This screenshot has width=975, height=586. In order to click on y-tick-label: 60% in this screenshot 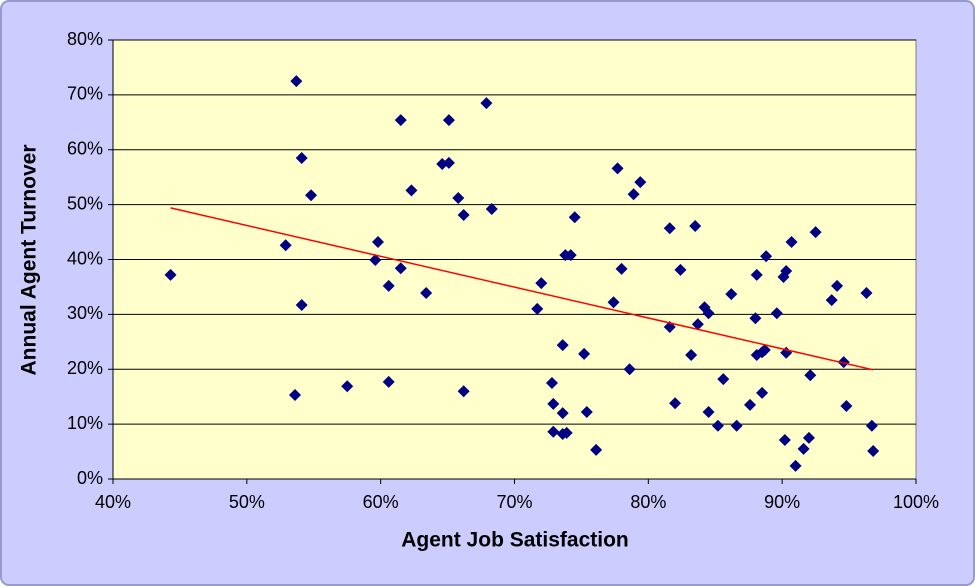, I will do `click(85, 149)`.